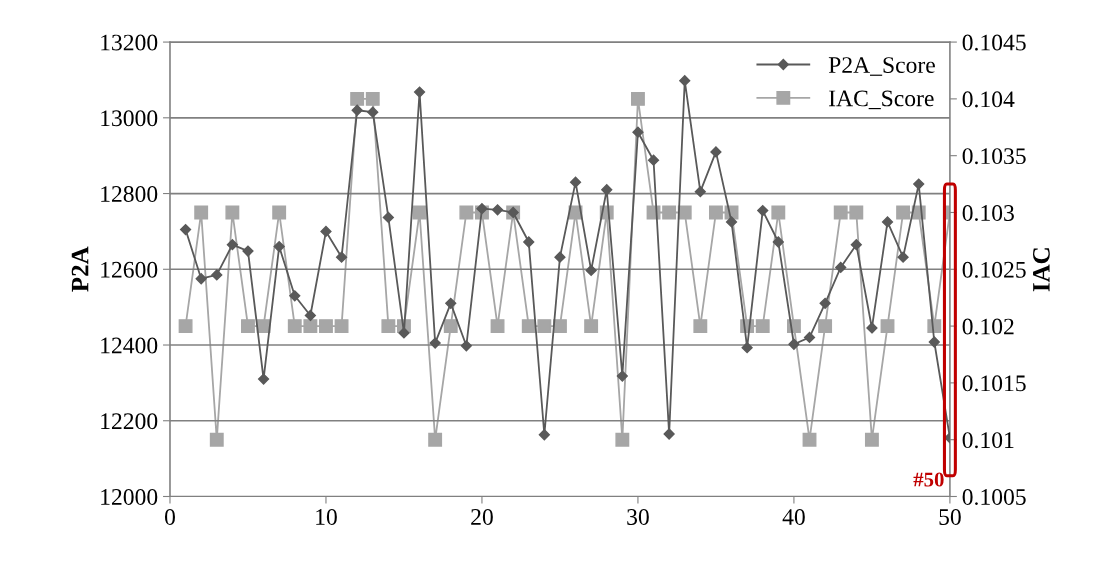  Describe the element at coordinates (129, 194) in the screenshot. I see `y-tick-label: 12800` at that location.